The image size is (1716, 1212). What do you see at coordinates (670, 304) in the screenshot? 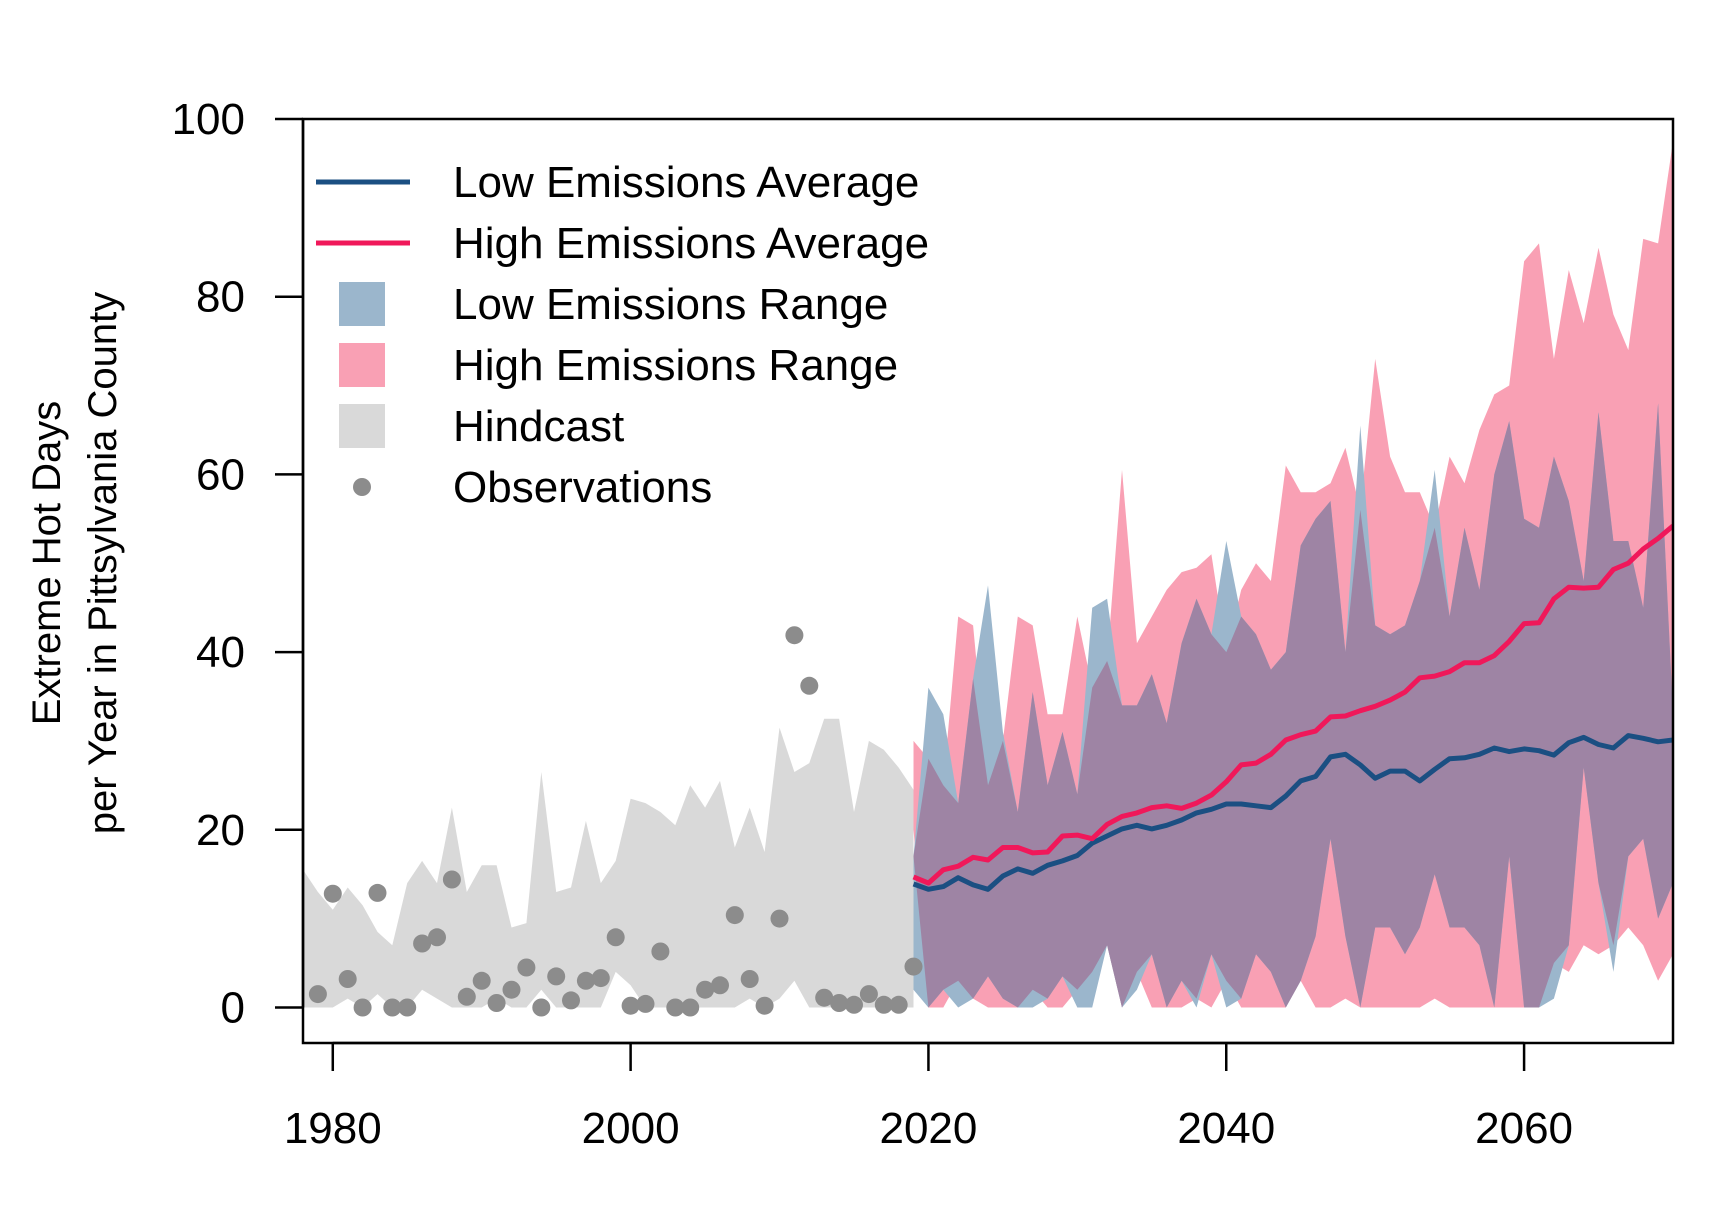
I see `legend-label: Low Emissions Range` at bounding box center [670, 304].